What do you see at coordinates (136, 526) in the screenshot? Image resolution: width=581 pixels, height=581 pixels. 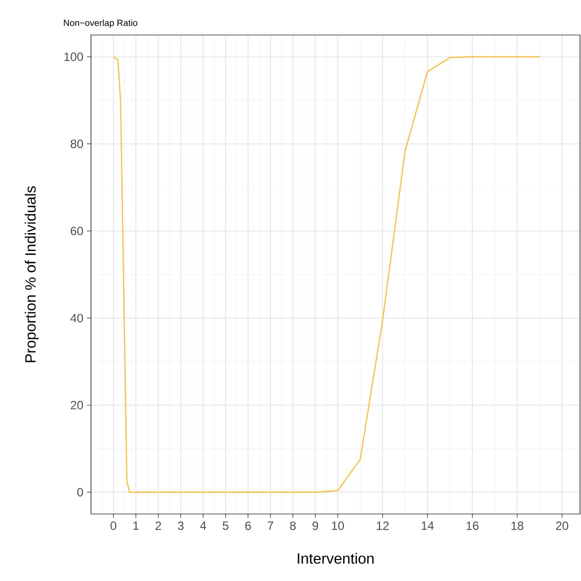 I see `x-tick-label: 1` at bounding box center [136, 526].